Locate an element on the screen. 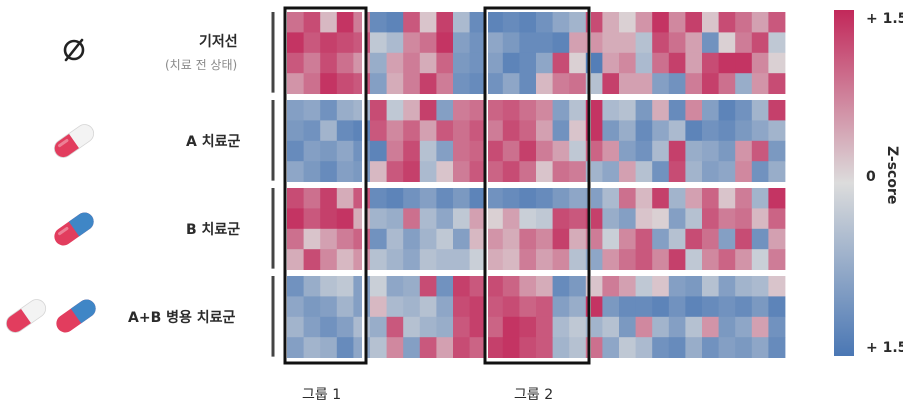 This screenshot has width=903, height=404. group-label-2: 그룹 2 is located at coordinates (534, 395).